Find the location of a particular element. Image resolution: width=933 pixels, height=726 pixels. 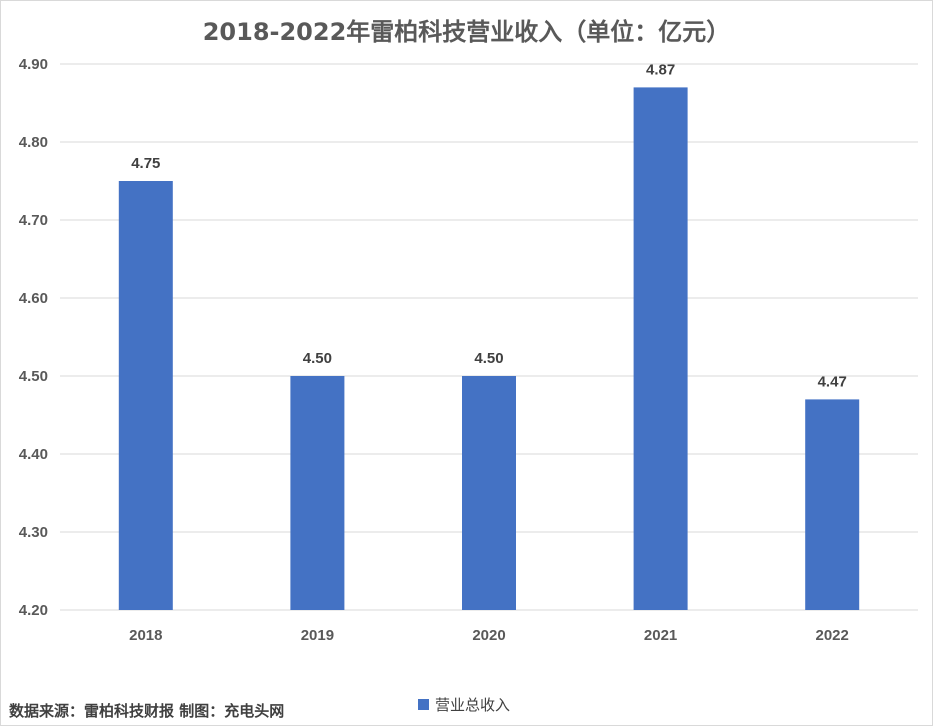

x-tick-label: 2018 is located at coordinates (145, 635).